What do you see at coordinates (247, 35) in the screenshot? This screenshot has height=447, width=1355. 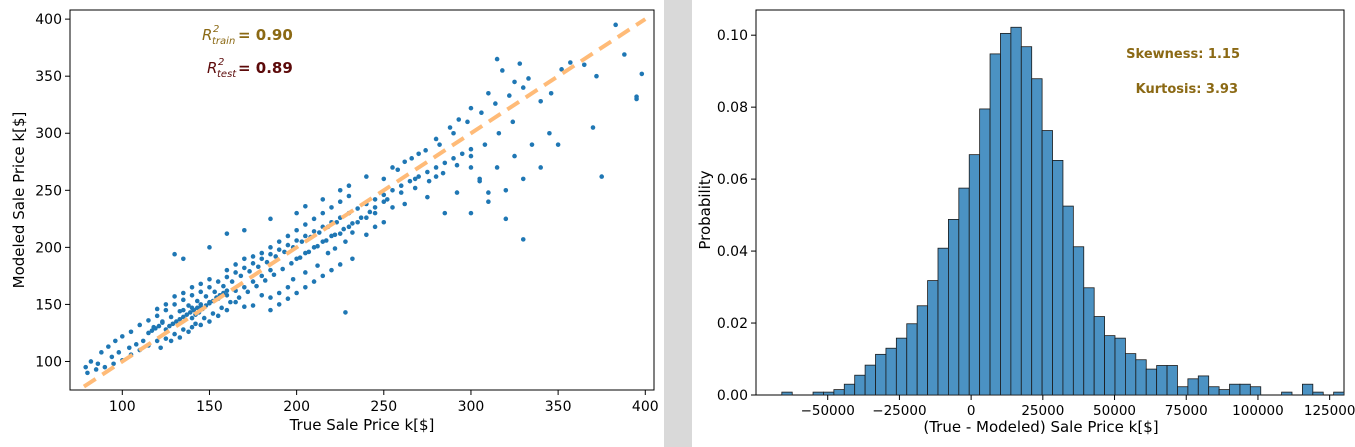 I see `r2-train-annotation: R 2 train = 0.90` at bounding box center [247, 35].